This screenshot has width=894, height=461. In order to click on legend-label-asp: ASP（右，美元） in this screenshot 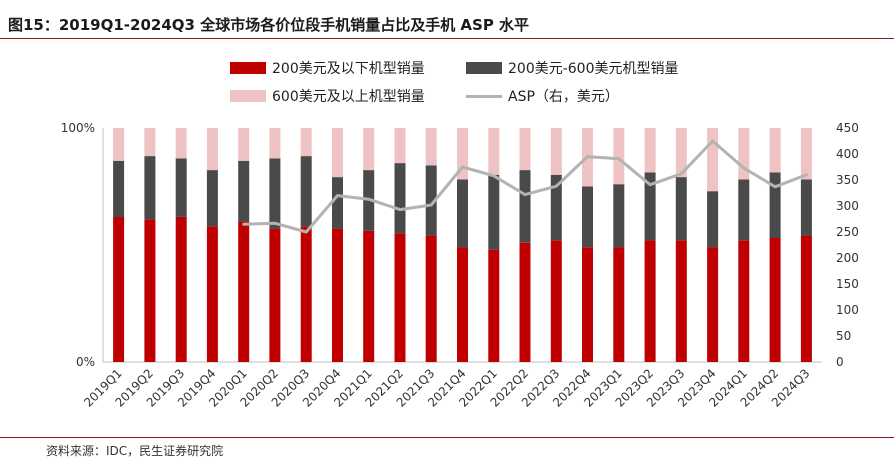, I will do `click(563, 97)`.